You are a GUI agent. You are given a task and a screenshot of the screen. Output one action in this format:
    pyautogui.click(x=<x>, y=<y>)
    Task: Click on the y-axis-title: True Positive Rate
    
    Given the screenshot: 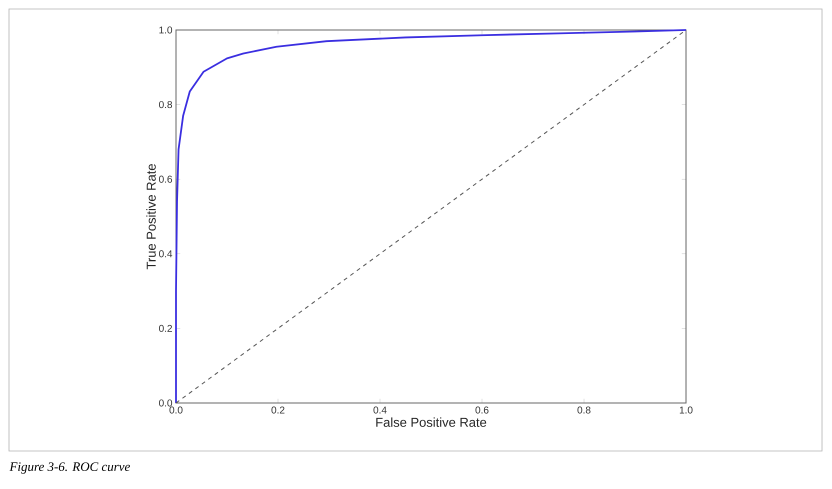 What is the action you would take?
    pyautogui.click(x=151, y=217)
    